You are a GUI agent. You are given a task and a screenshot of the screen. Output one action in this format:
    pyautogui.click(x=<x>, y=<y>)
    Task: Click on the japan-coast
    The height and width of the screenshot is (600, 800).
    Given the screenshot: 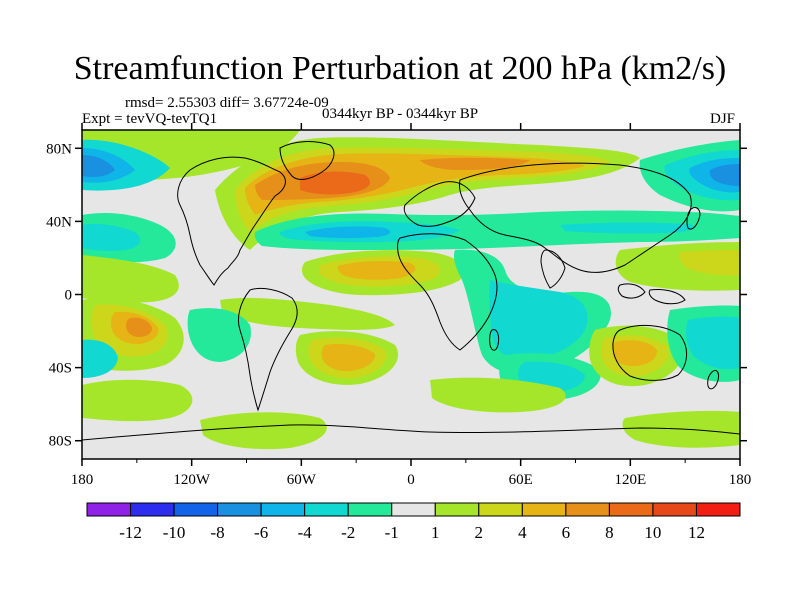 What is the action you would take?
    pyautogui.click(x=693, y=218)
    